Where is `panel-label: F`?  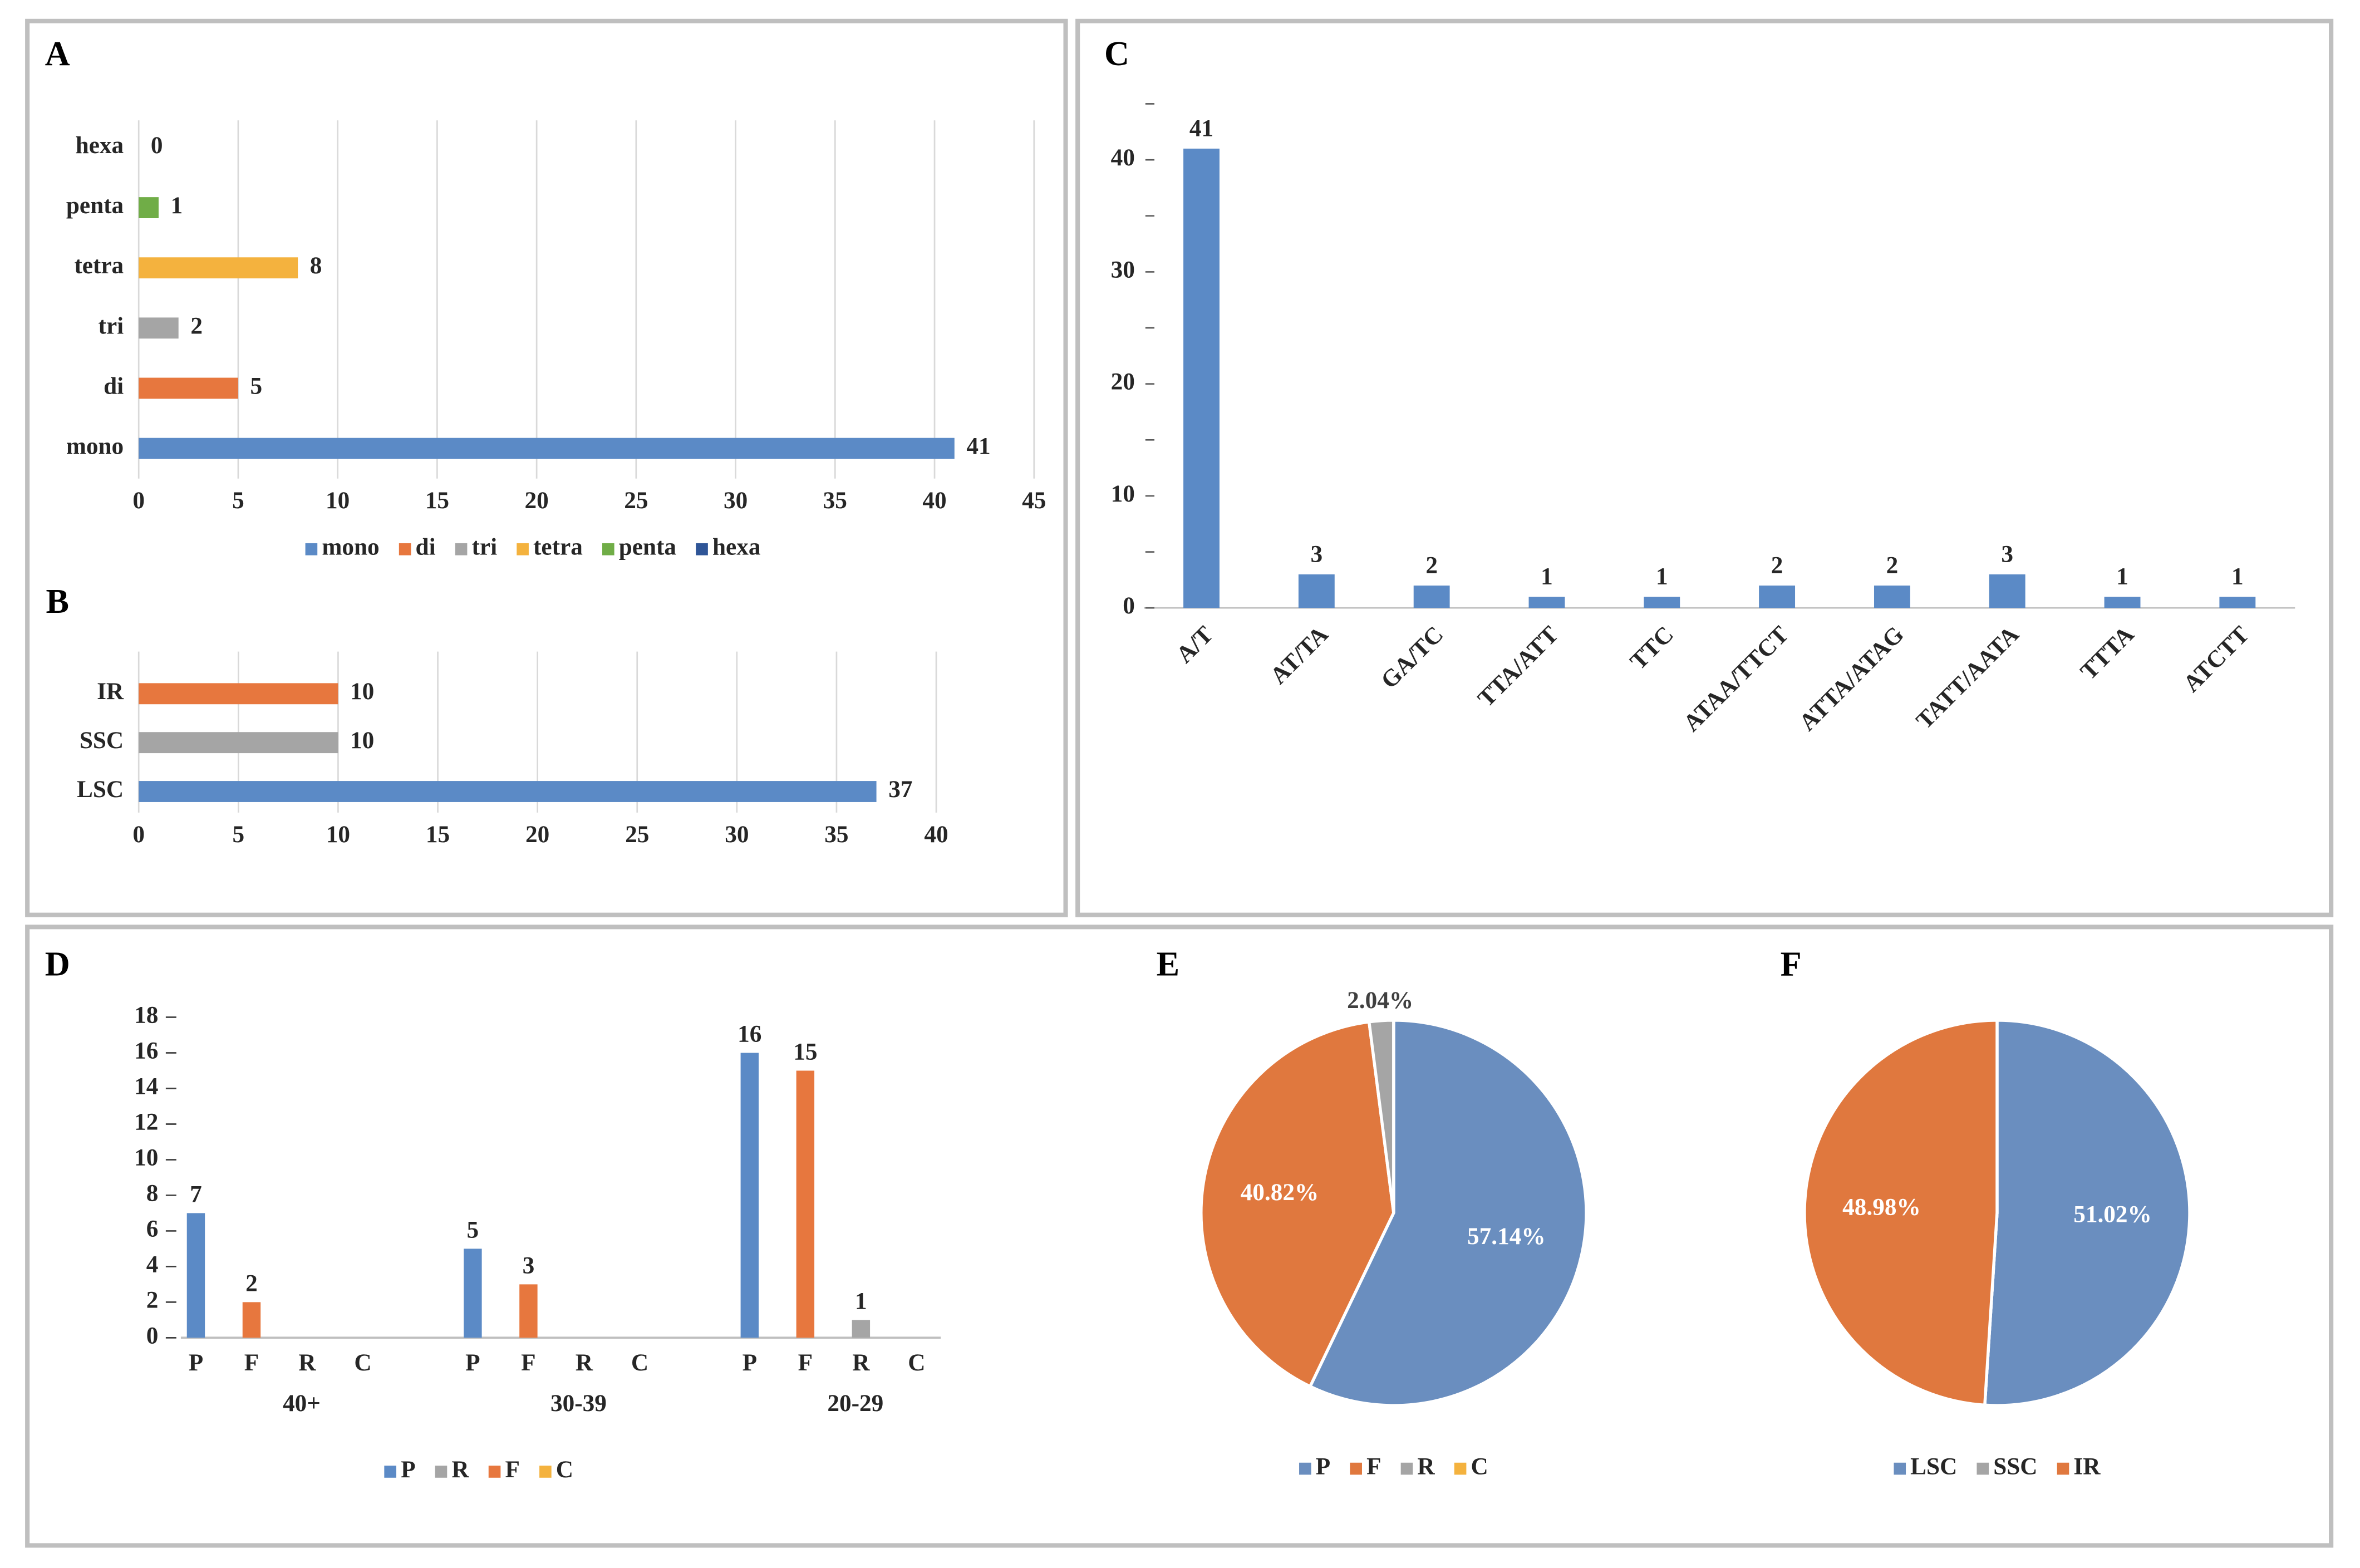
panel-label: F is located at coordinates (1792, 965).